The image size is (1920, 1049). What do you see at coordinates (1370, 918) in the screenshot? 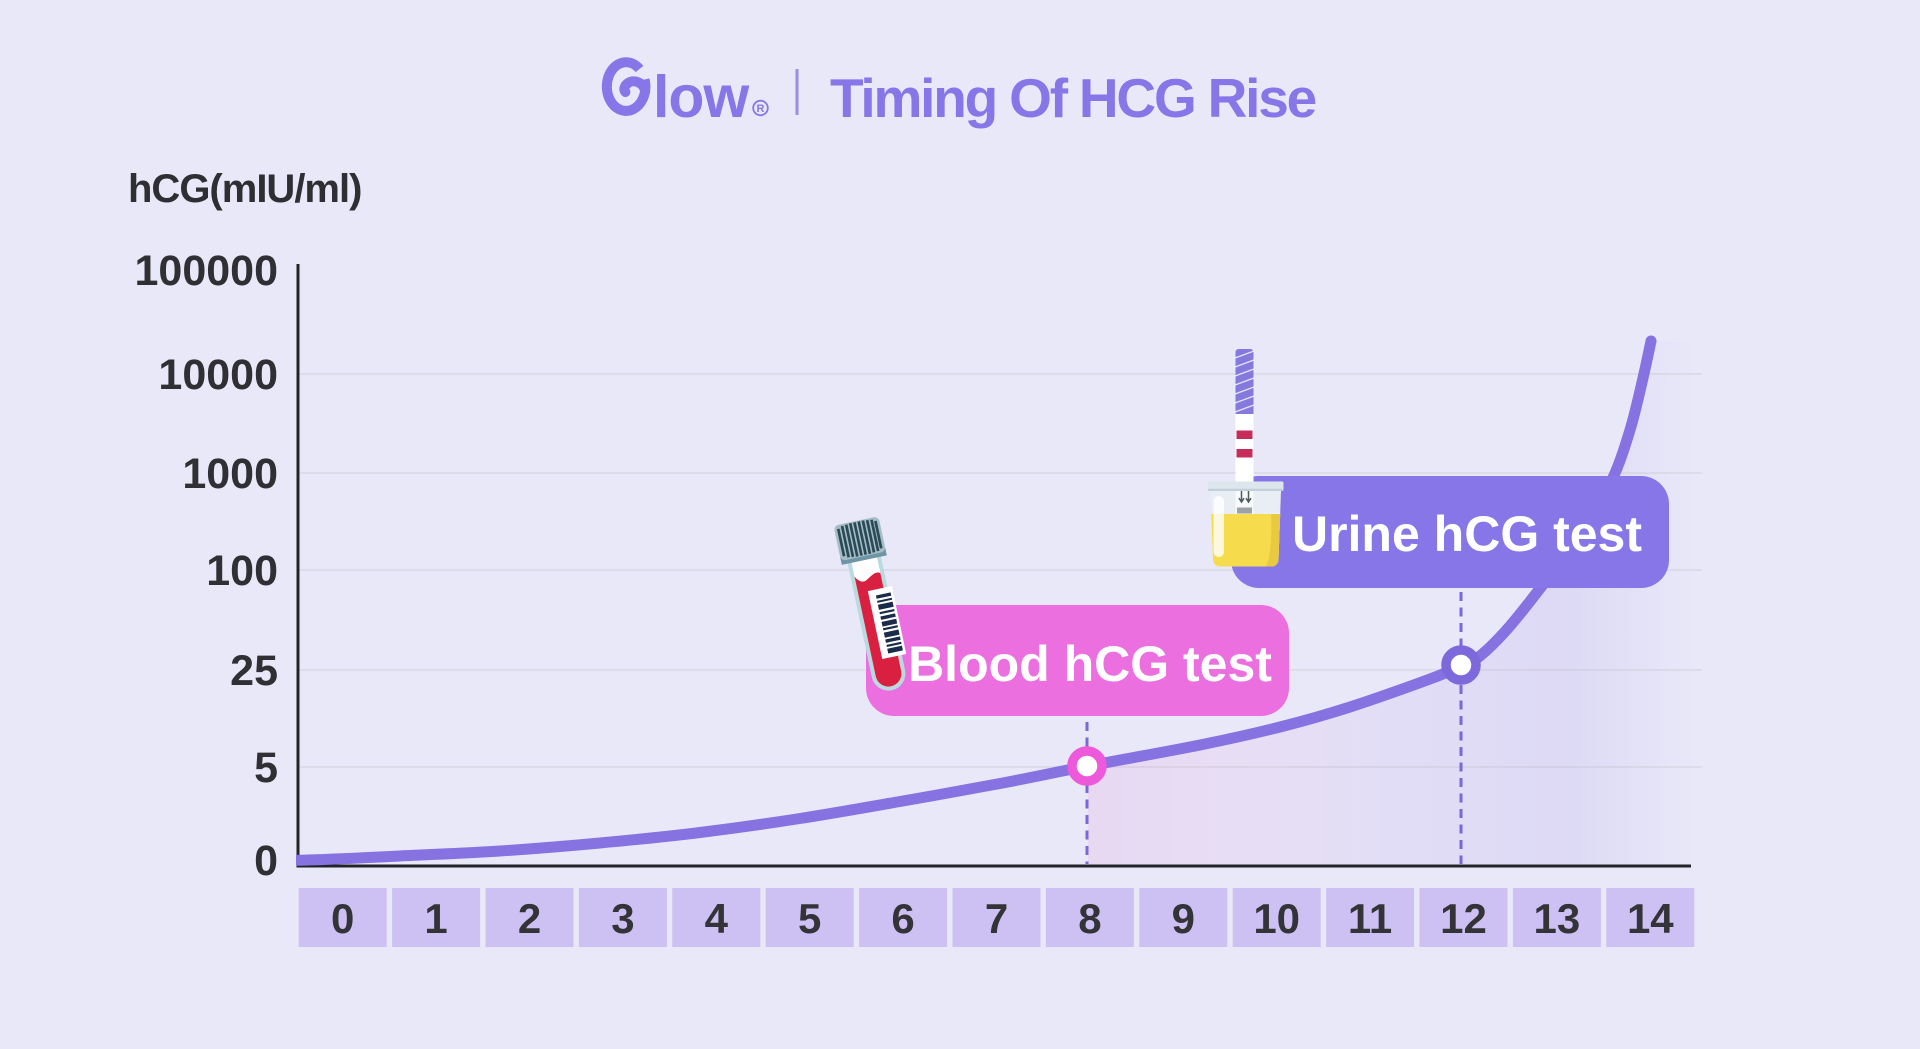
I see `svg-text: 11` at bounding box center [1370, 918].